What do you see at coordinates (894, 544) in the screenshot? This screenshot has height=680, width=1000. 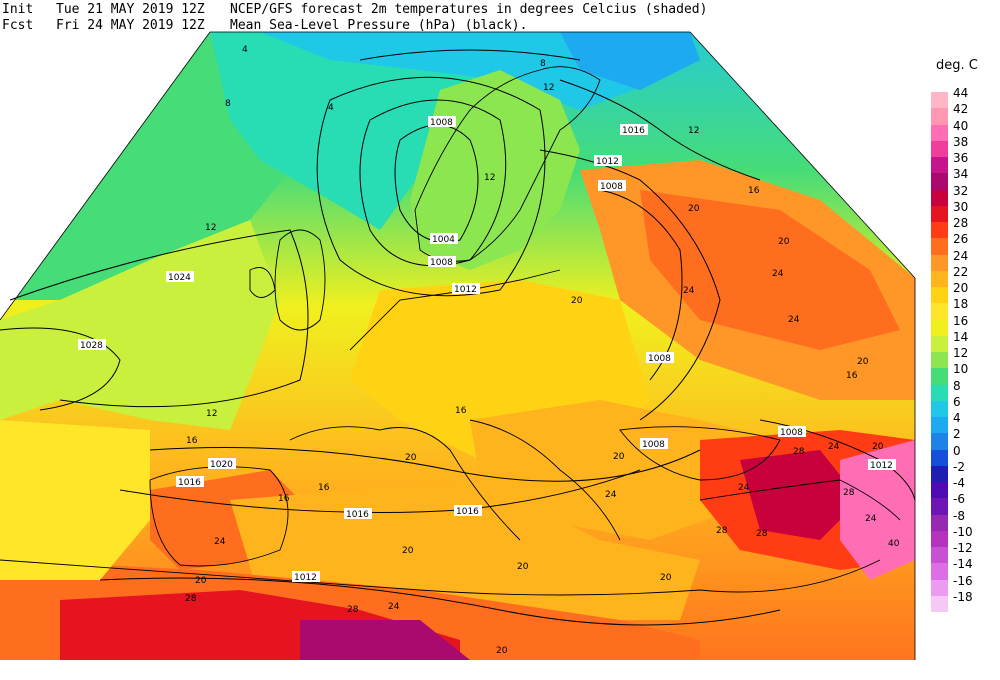 I see `temp-label: 40` at bounding box center [894, 544].